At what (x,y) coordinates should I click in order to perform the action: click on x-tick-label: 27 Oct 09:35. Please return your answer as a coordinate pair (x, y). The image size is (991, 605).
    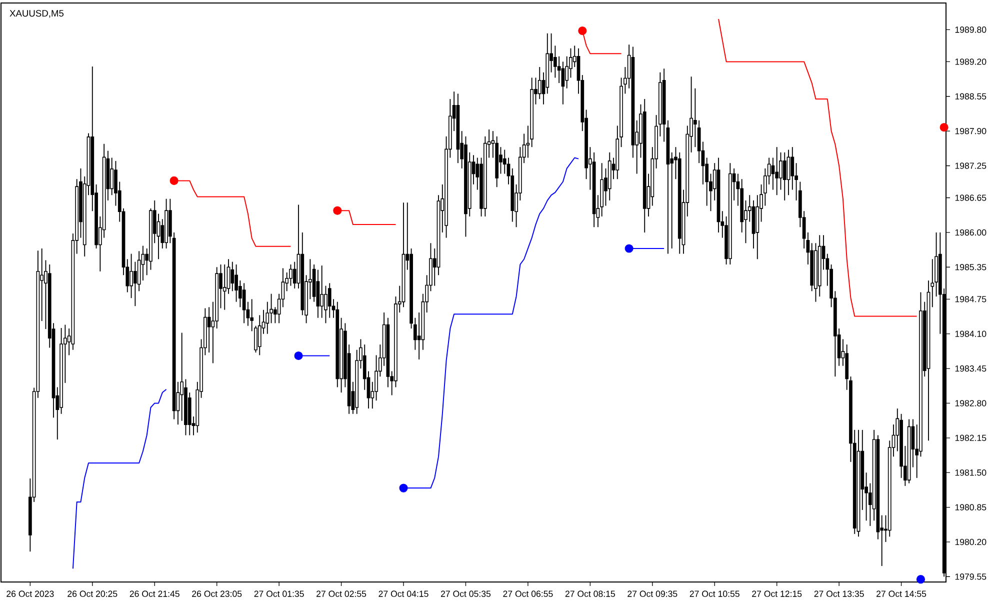
    Looking at the image, I should click on (653, 593).